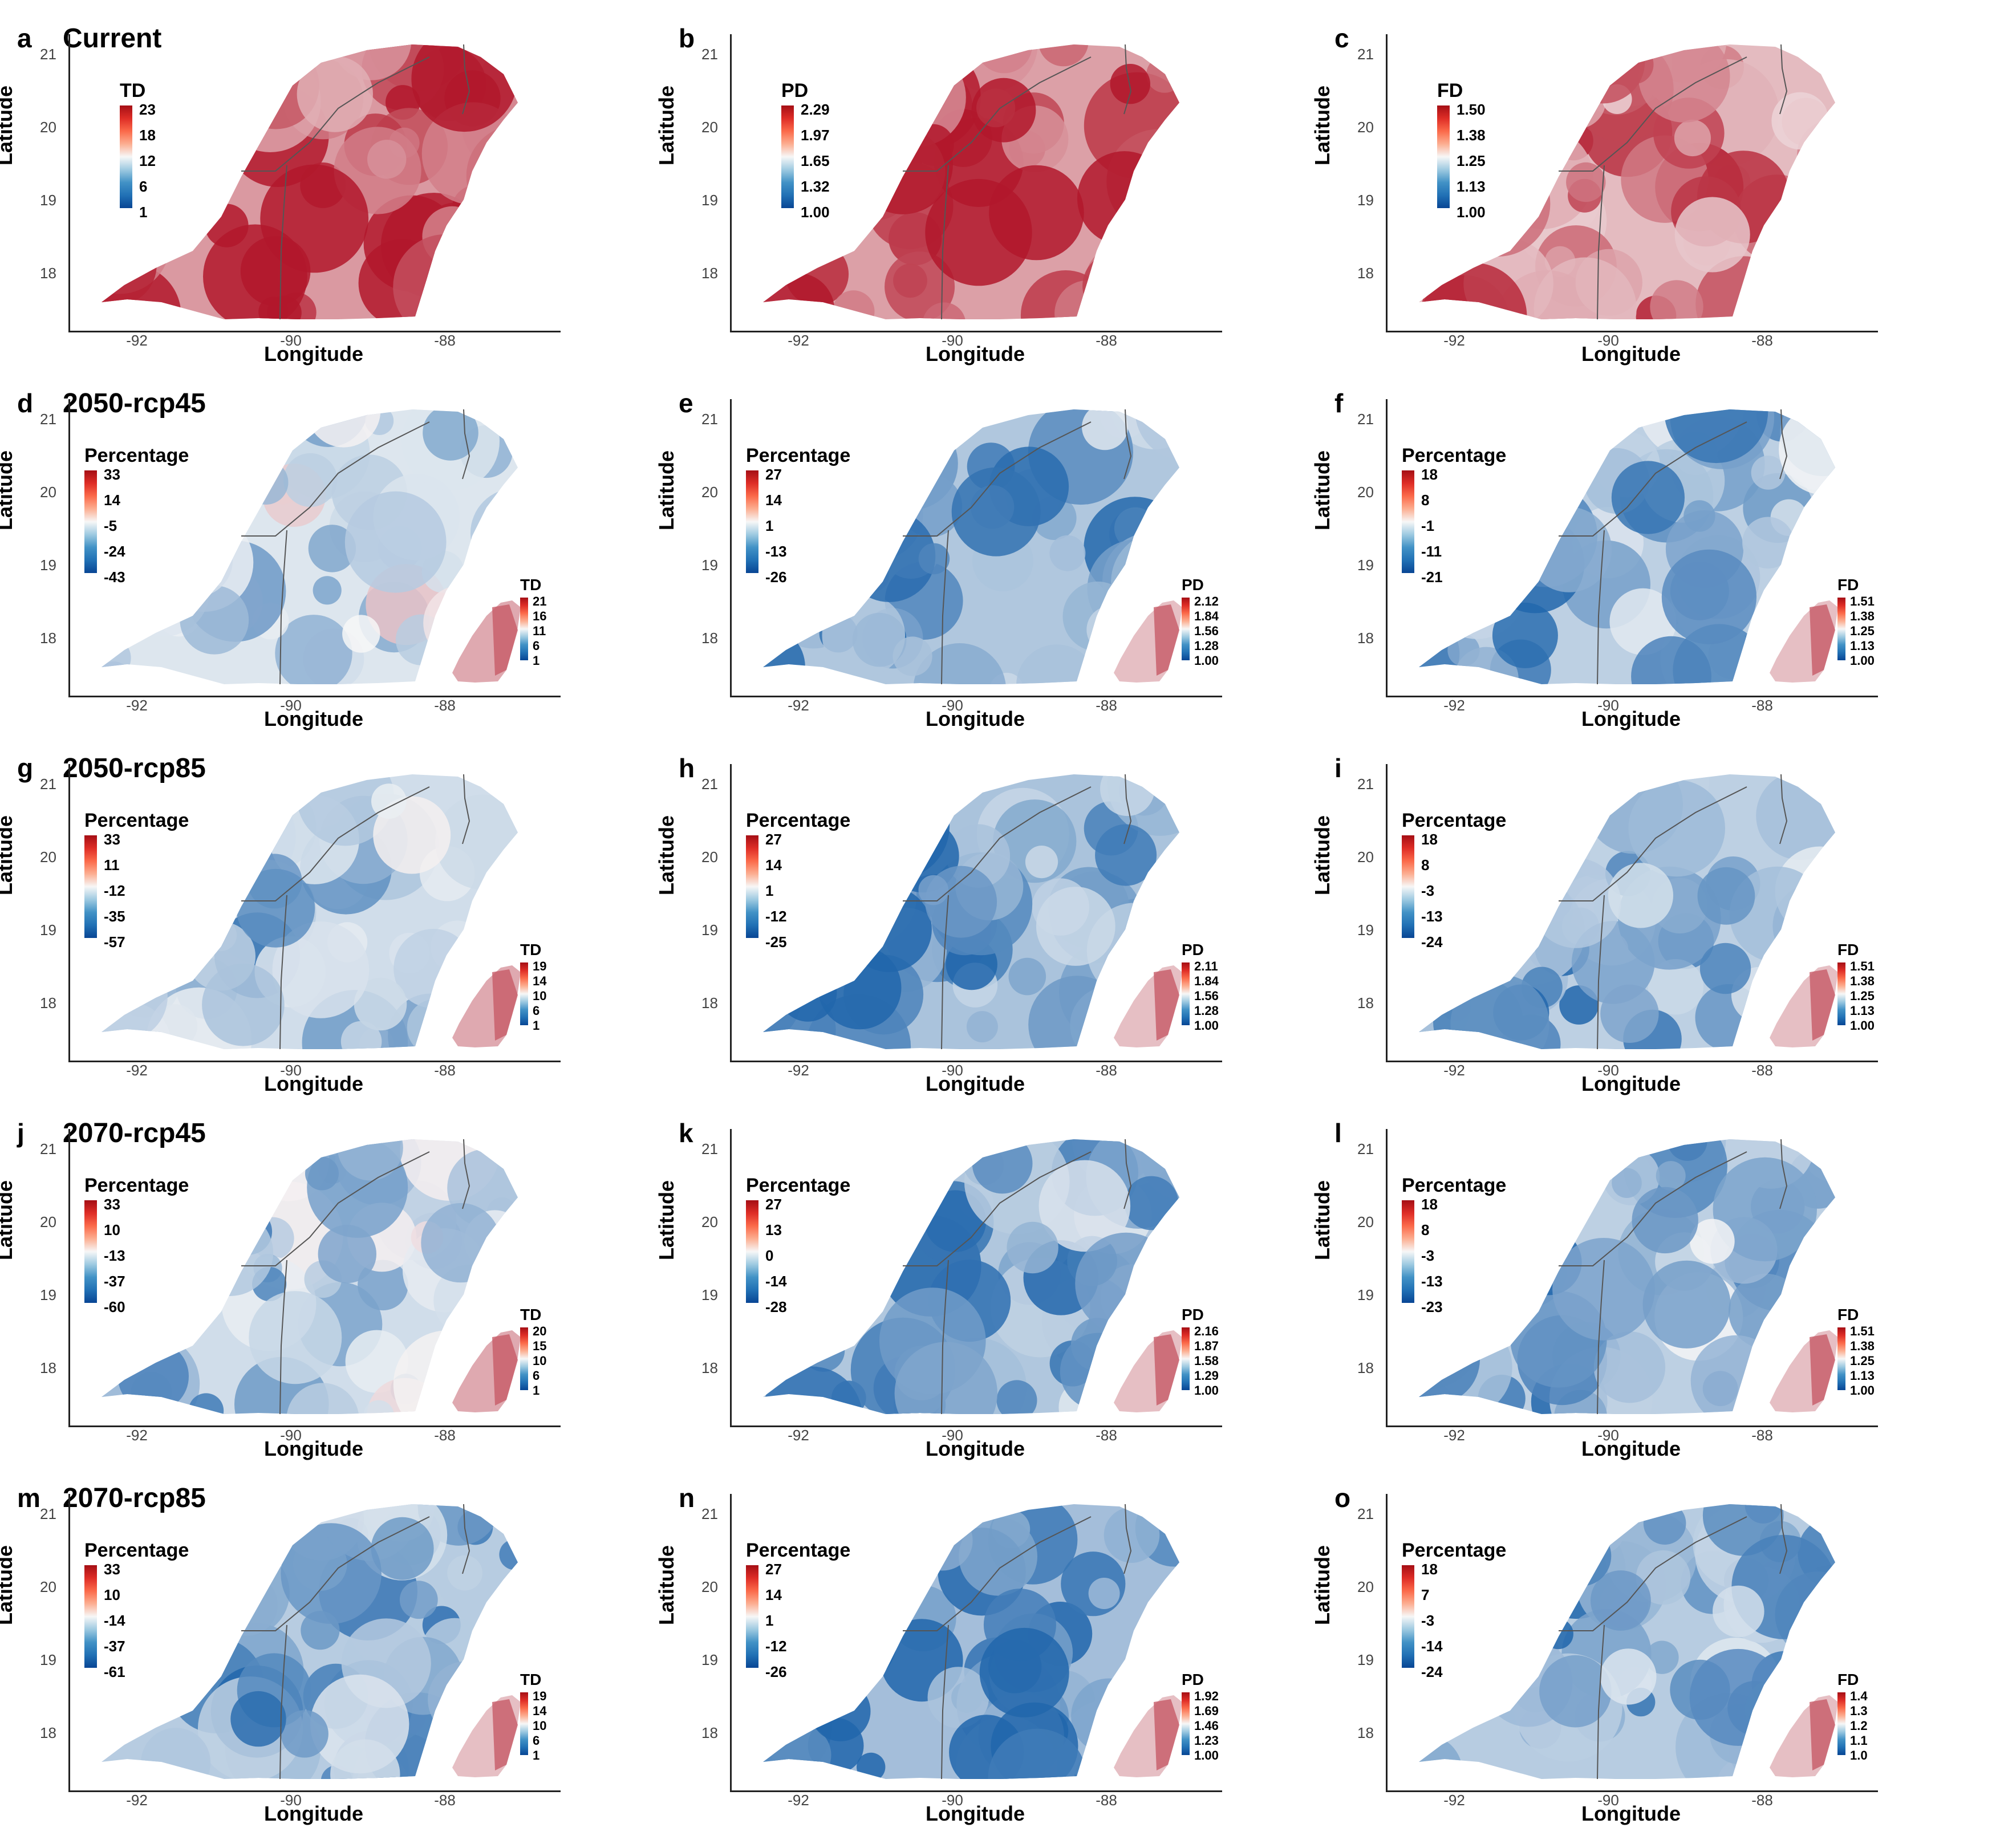 The height and width of the screenshot is (1848, 2004). What do you see at coordinates (1631, 1448) in the screenshot?
I see `x-axis-label: Longitude` at bounding box center [1631, 1448].